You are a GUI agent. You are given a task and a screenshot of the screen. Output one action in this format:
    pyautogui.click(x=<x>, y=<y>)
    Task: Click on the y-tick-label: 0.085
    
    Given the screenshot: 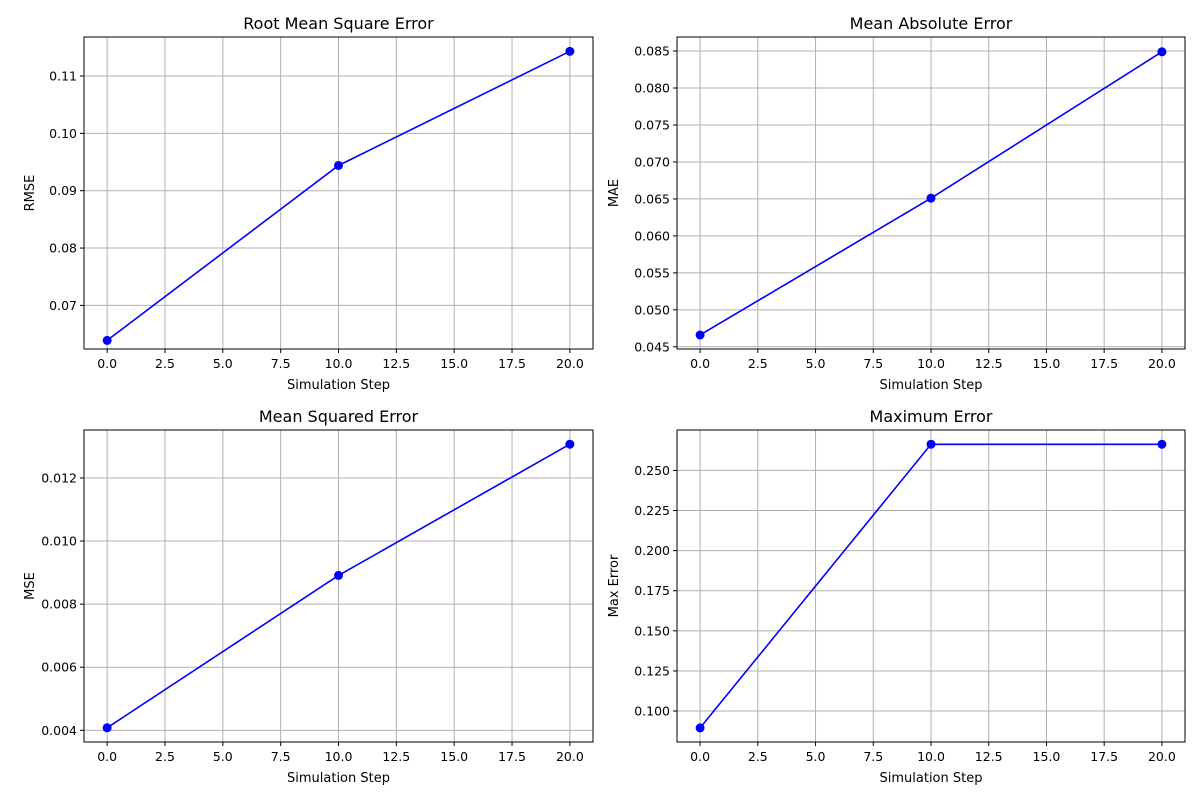 What is the action you would take?
    pyautogui.click(x=652, y=51)
    